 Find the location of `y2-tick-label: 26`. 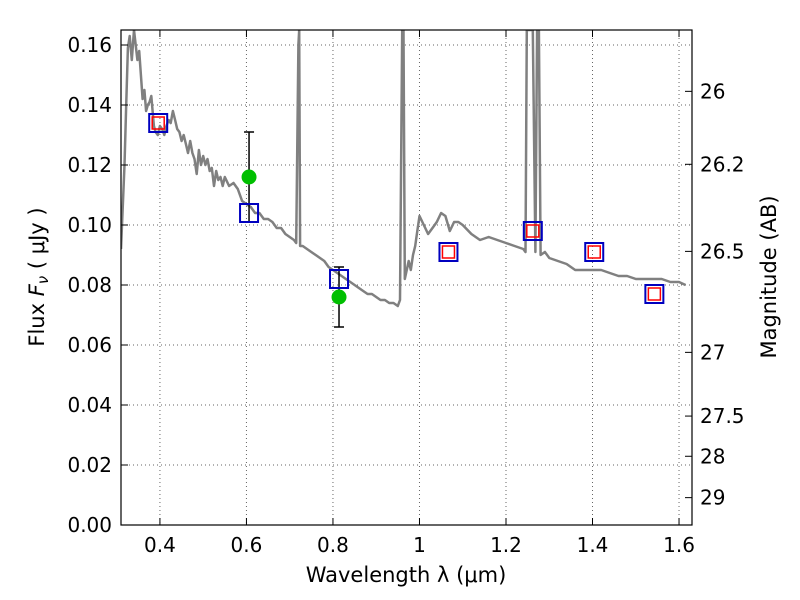

y2-tick-label: 26 is located at coordinates (712, 91).